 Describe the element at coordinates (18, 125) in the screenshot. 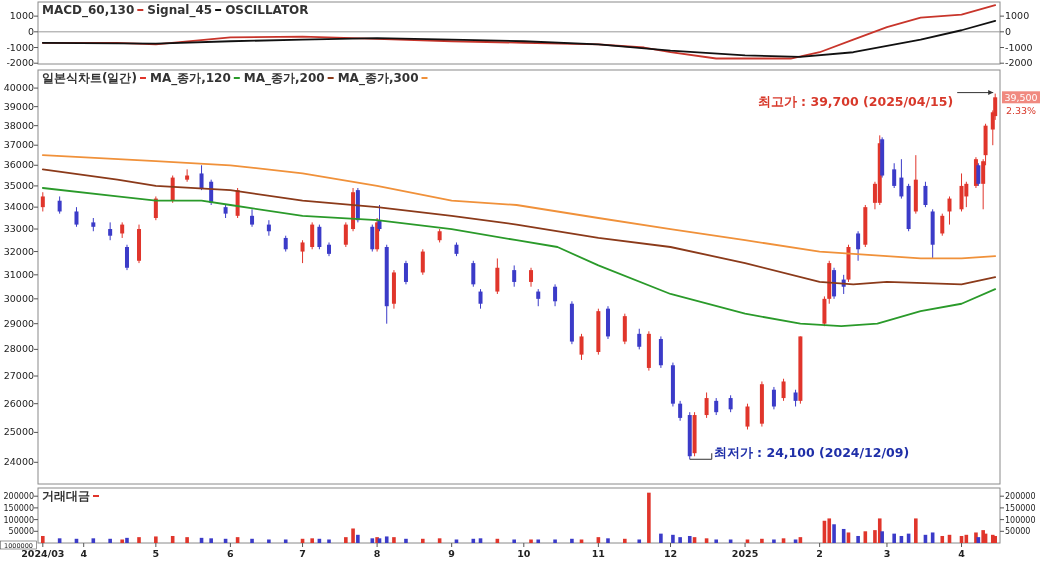

I see `y-tick-label: 38000` at that location.